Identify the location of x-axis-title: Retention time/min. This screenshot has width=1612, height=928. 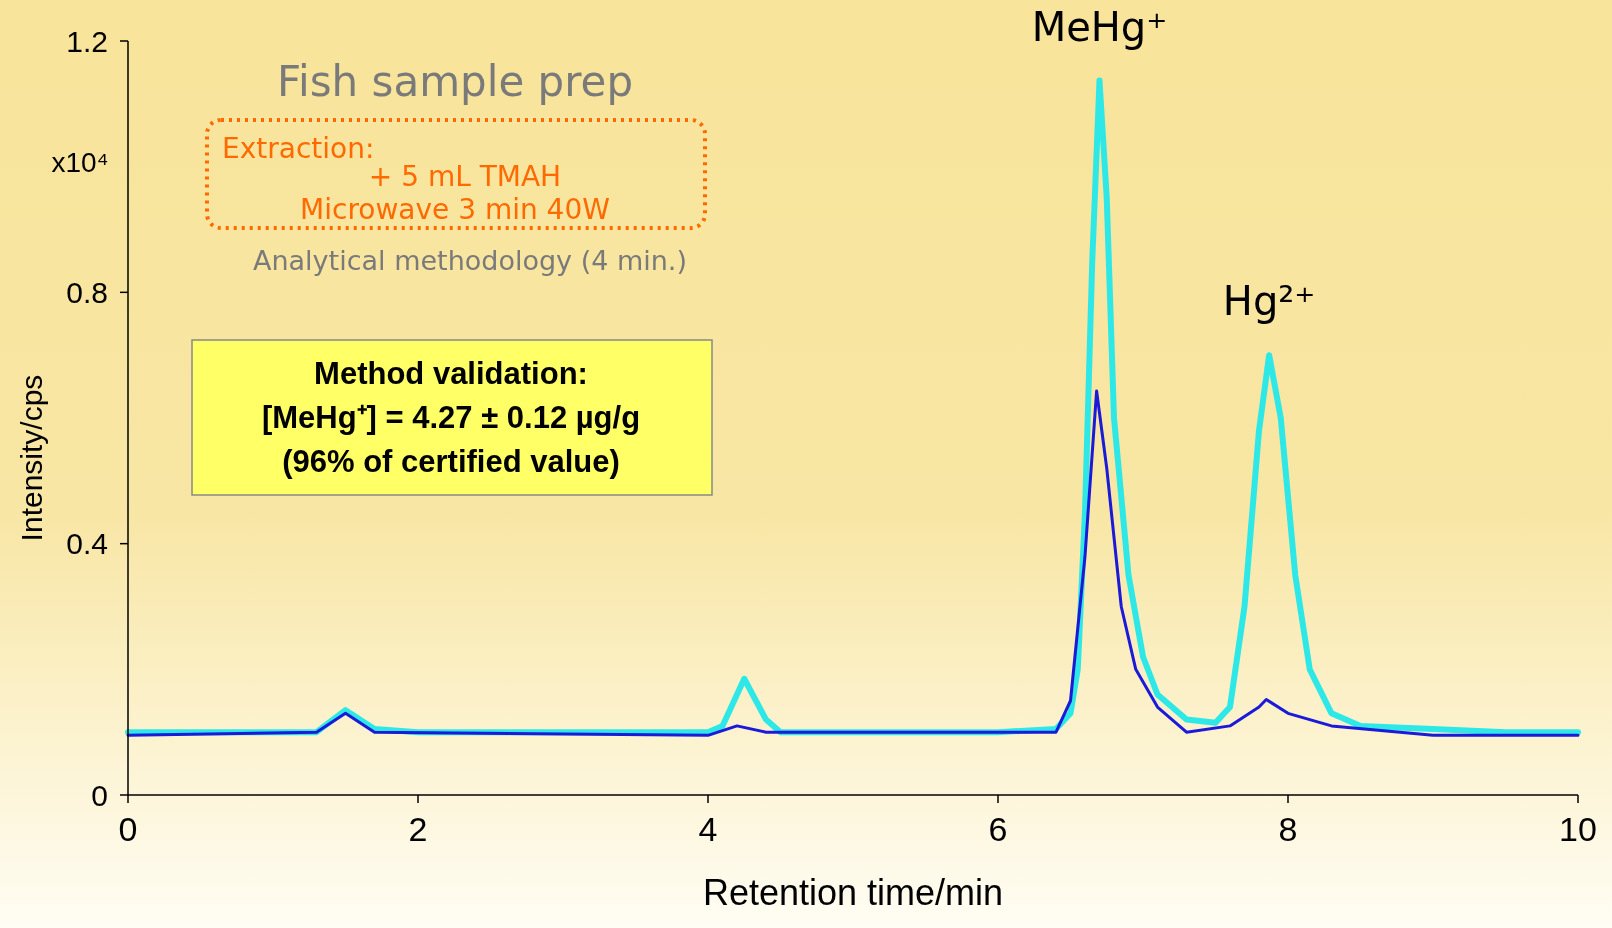
(853, 892).